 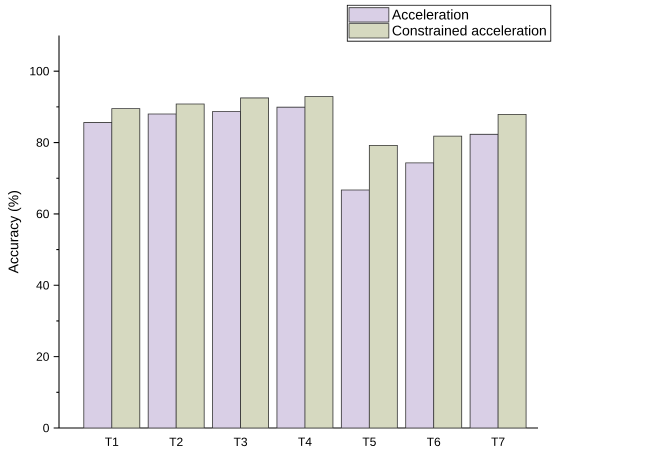 What do you see at coordinates (42, 142) in the screenshot?
I see `y-tick-label: 80` at bounding box center [42, 142].